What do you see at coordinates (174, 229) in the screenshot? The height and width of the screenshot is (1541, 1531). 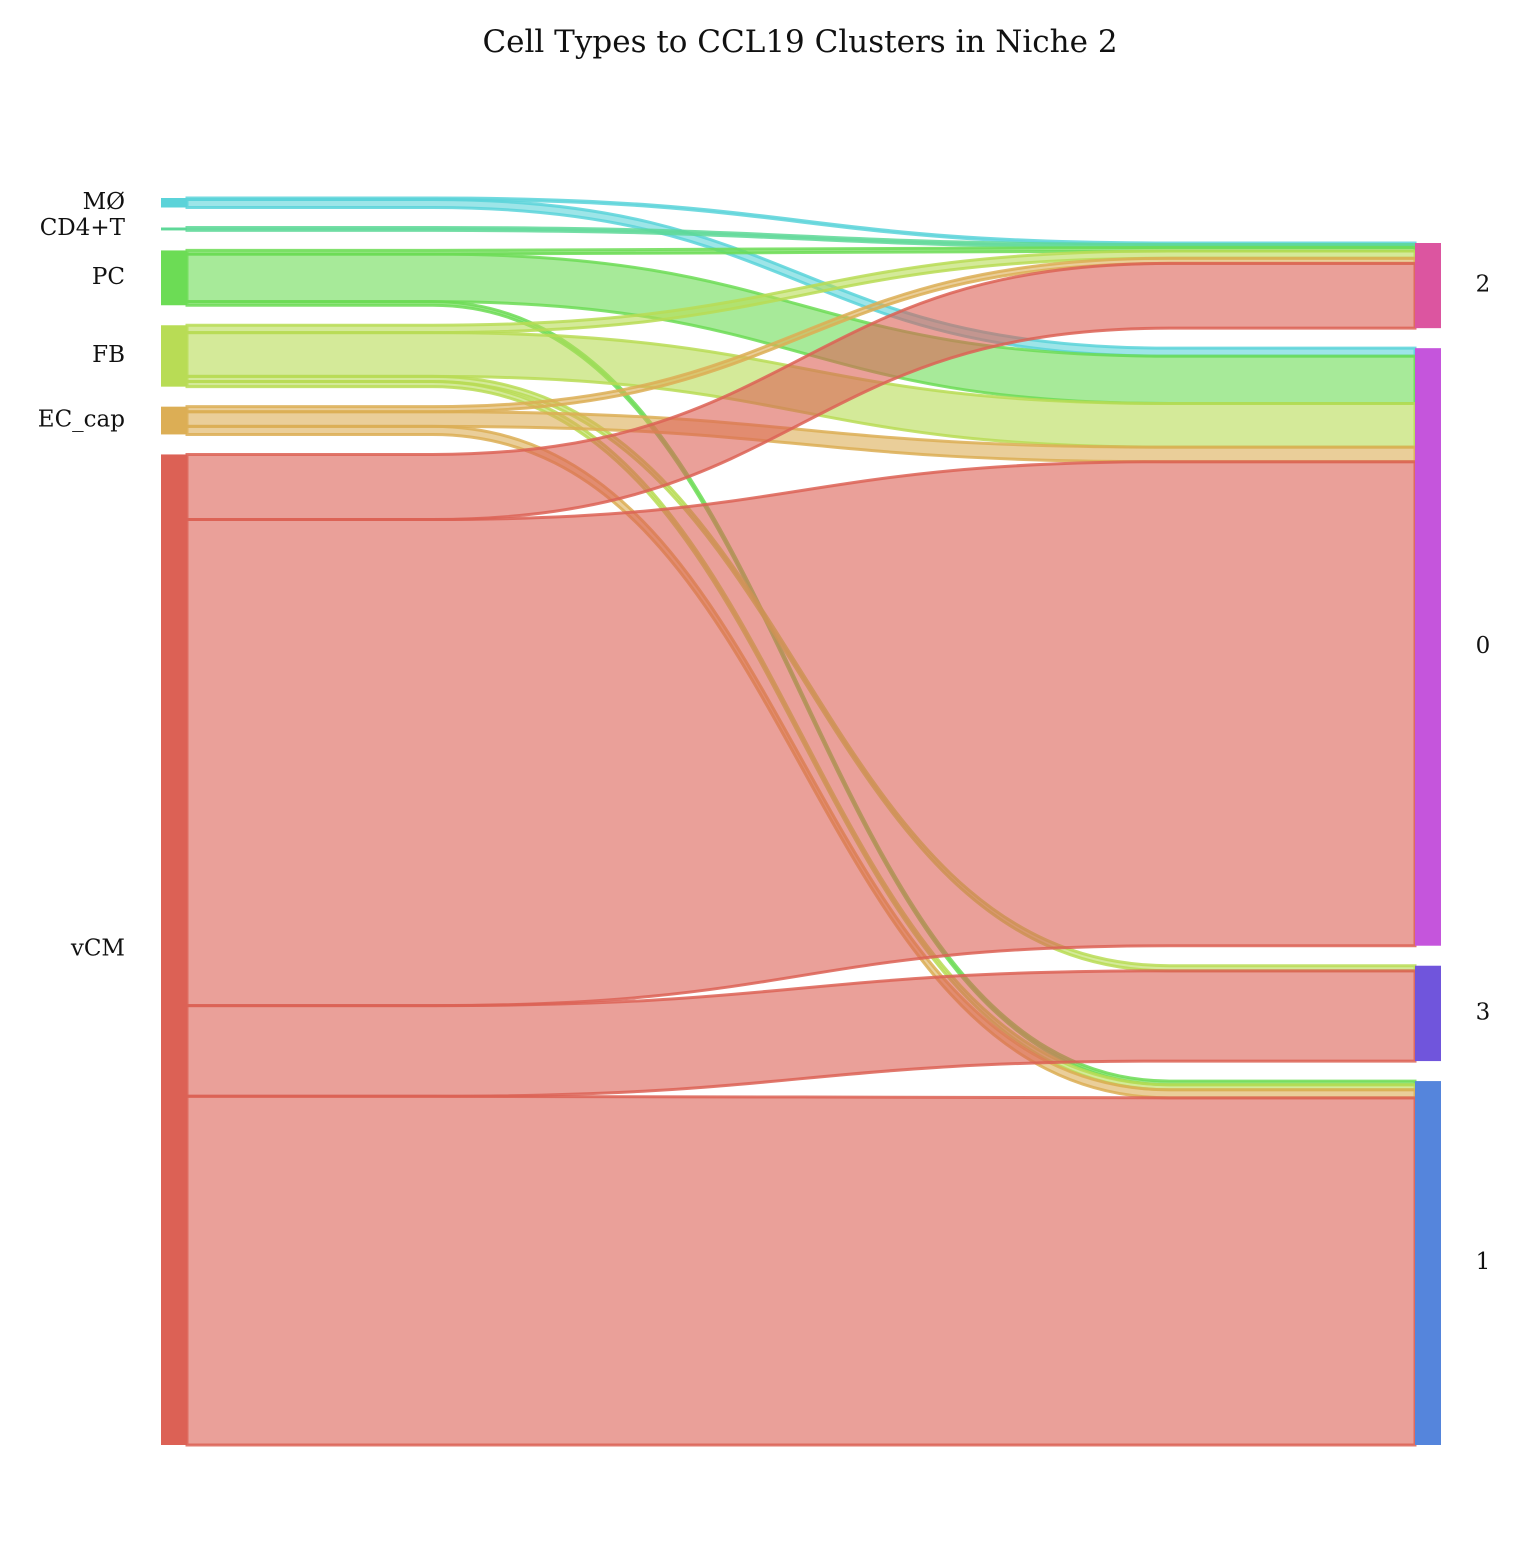 I see `source-node-CD4T` at bounding box center [174, 229].